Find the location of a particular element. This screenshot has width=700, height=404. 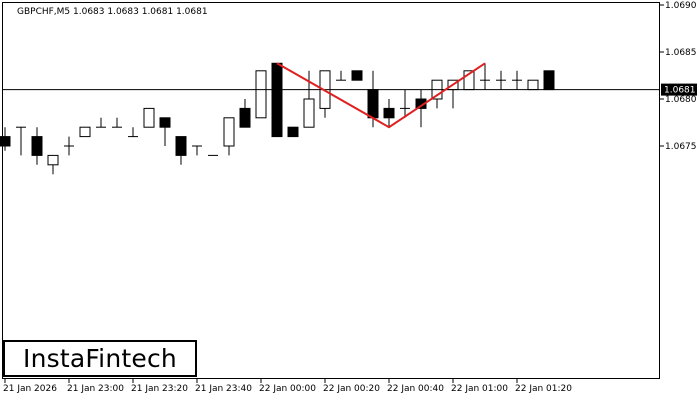

x-tick-label: 21 Jan 23:00 is located at coordinates (95, 389).